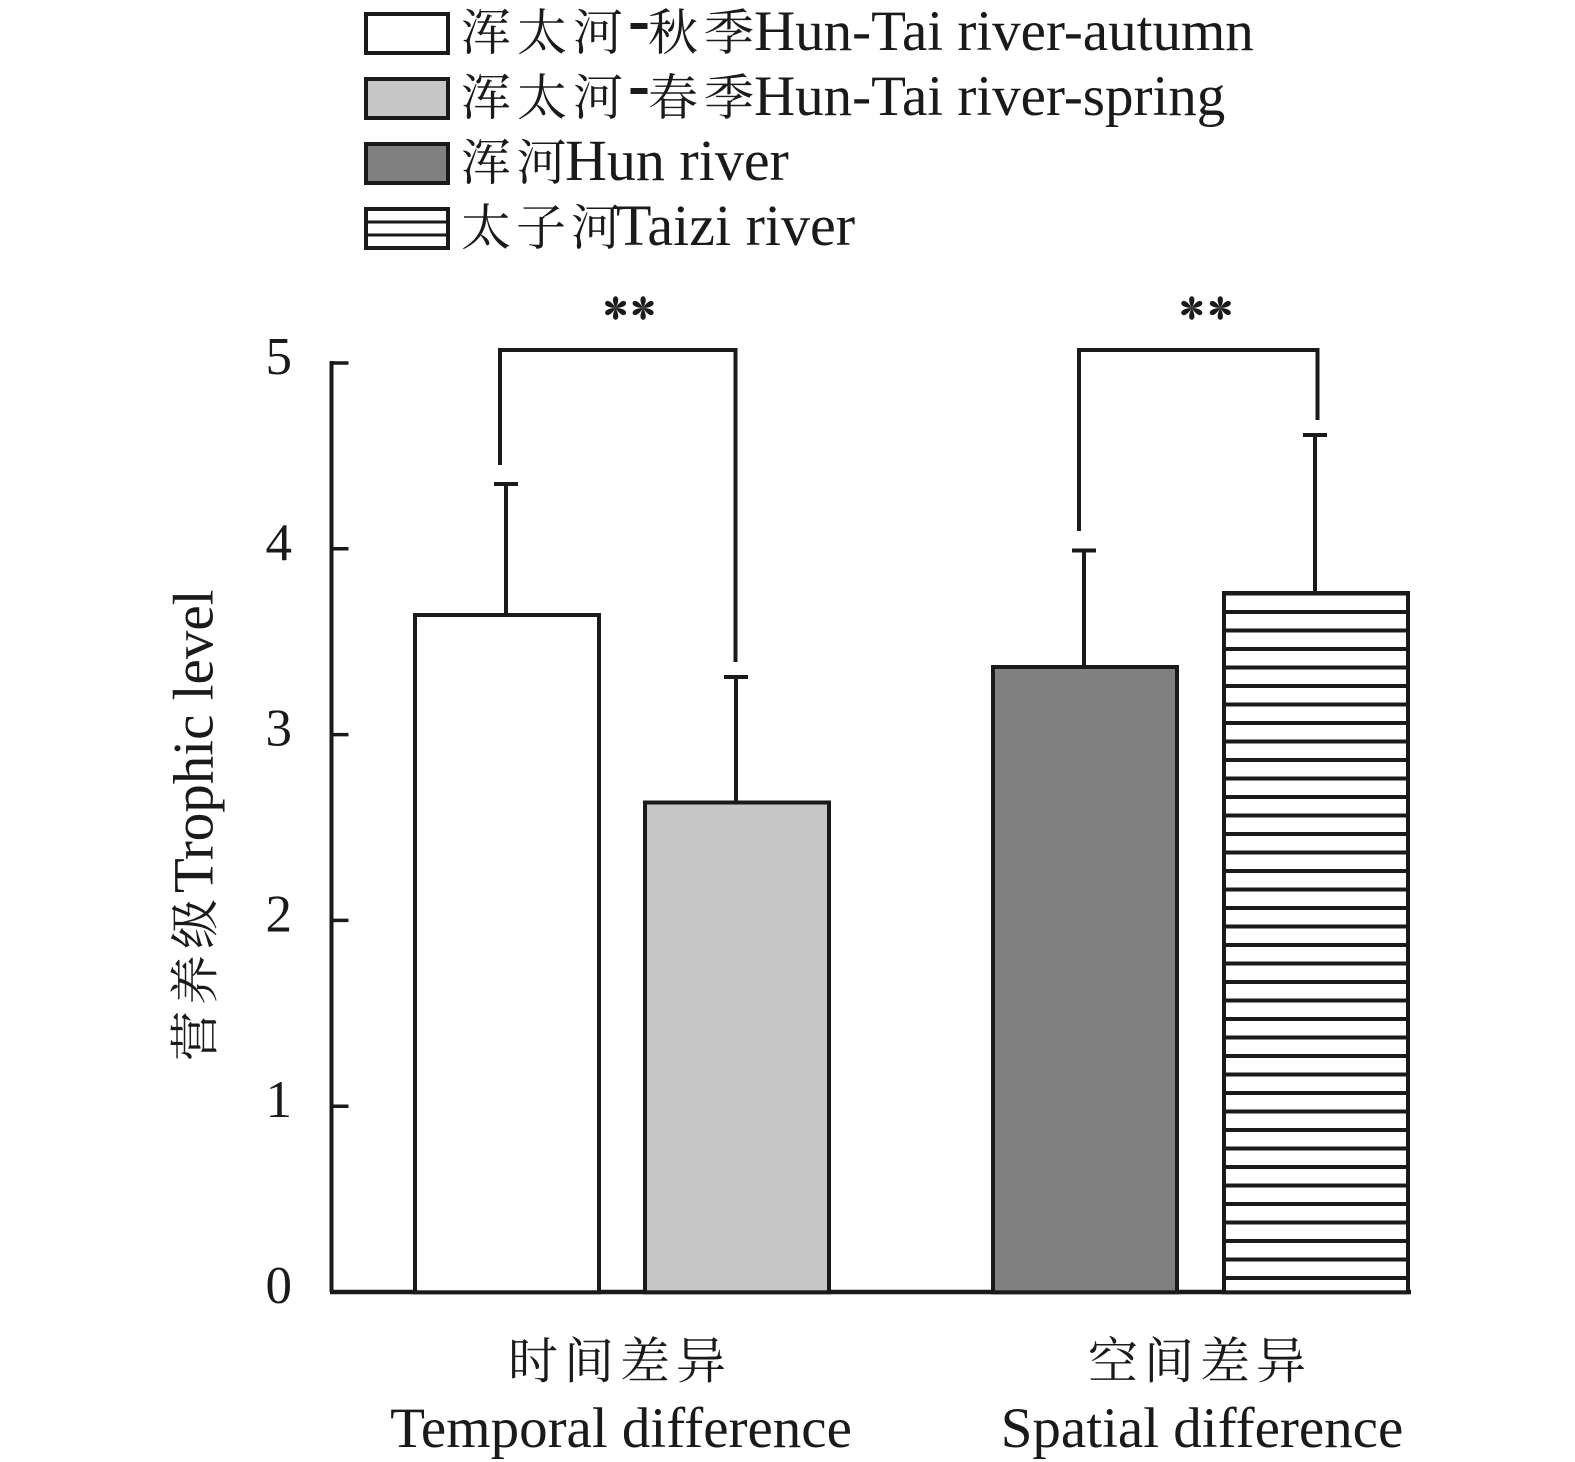 Image resolution: width=1575 pixels, height=1462 pixels. Describe the element at coordinates (279, 543) in the screenshot. I see `svg-text: 4` at that location.